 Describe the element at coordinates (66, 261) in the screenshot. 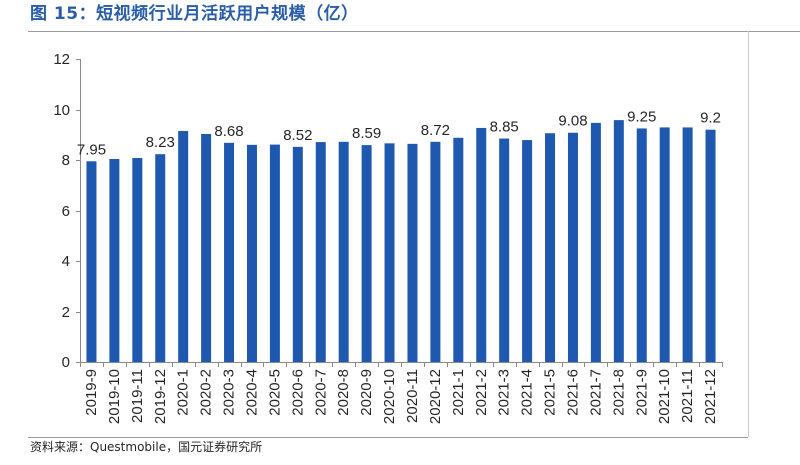

I see `y-tick-label: 4` at that location.